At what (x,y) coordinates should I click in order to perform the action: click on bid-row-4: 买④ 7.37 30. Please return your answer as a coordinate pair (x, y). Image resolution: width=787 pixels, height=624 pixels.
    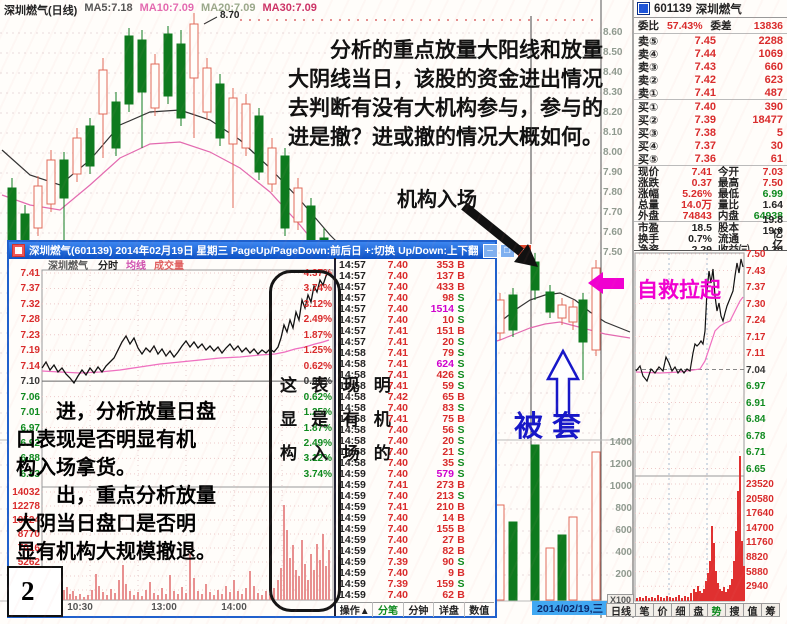
    Looking at the image, I should click on (710, 146).